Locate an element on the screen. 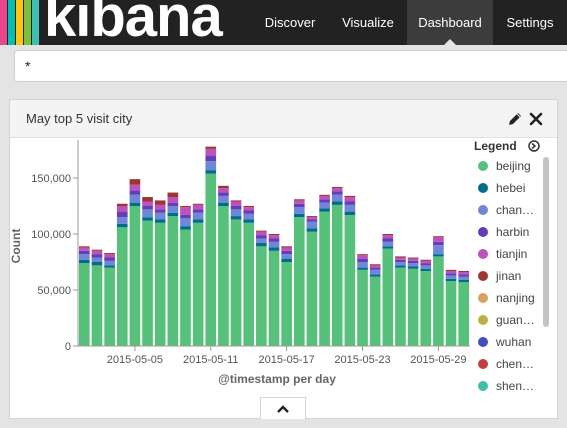 The height and width of the screenshot is (428, 567). pencil-icon is located at coordinates (515, 119).